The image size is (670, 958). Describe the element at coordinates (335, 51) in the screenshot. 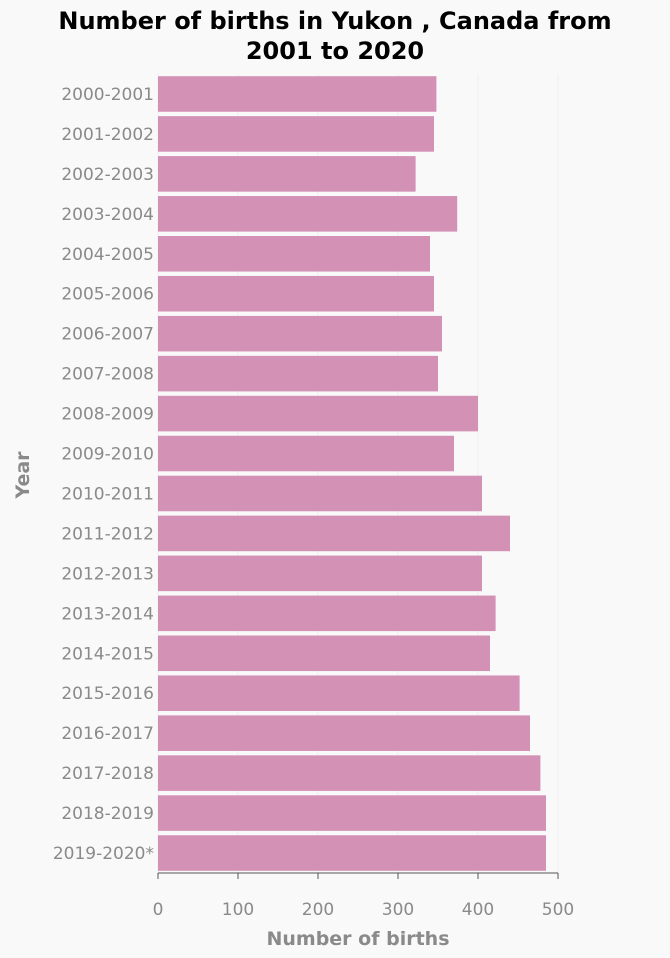

I see `chart-title-line-2: 2001 to 2020` at that location.